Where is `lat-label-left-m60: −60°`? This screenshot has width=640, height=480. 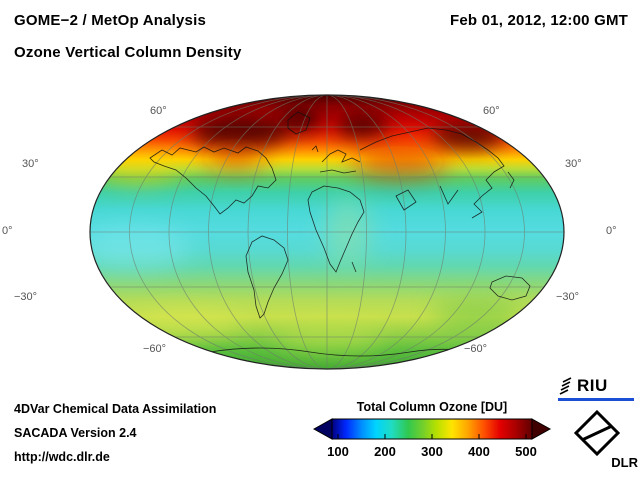 lat-label-left-m60: −60° is located at coordinates (155, 349).